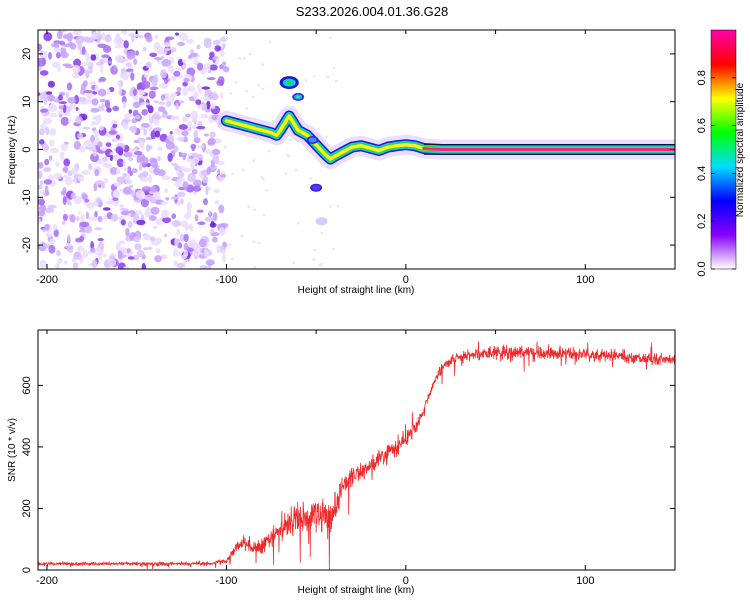 The image size is (750, 600). Describe the element at coordinates (585, 581) in the screenshot. I see `snr-xtick-label: 100` at that location.